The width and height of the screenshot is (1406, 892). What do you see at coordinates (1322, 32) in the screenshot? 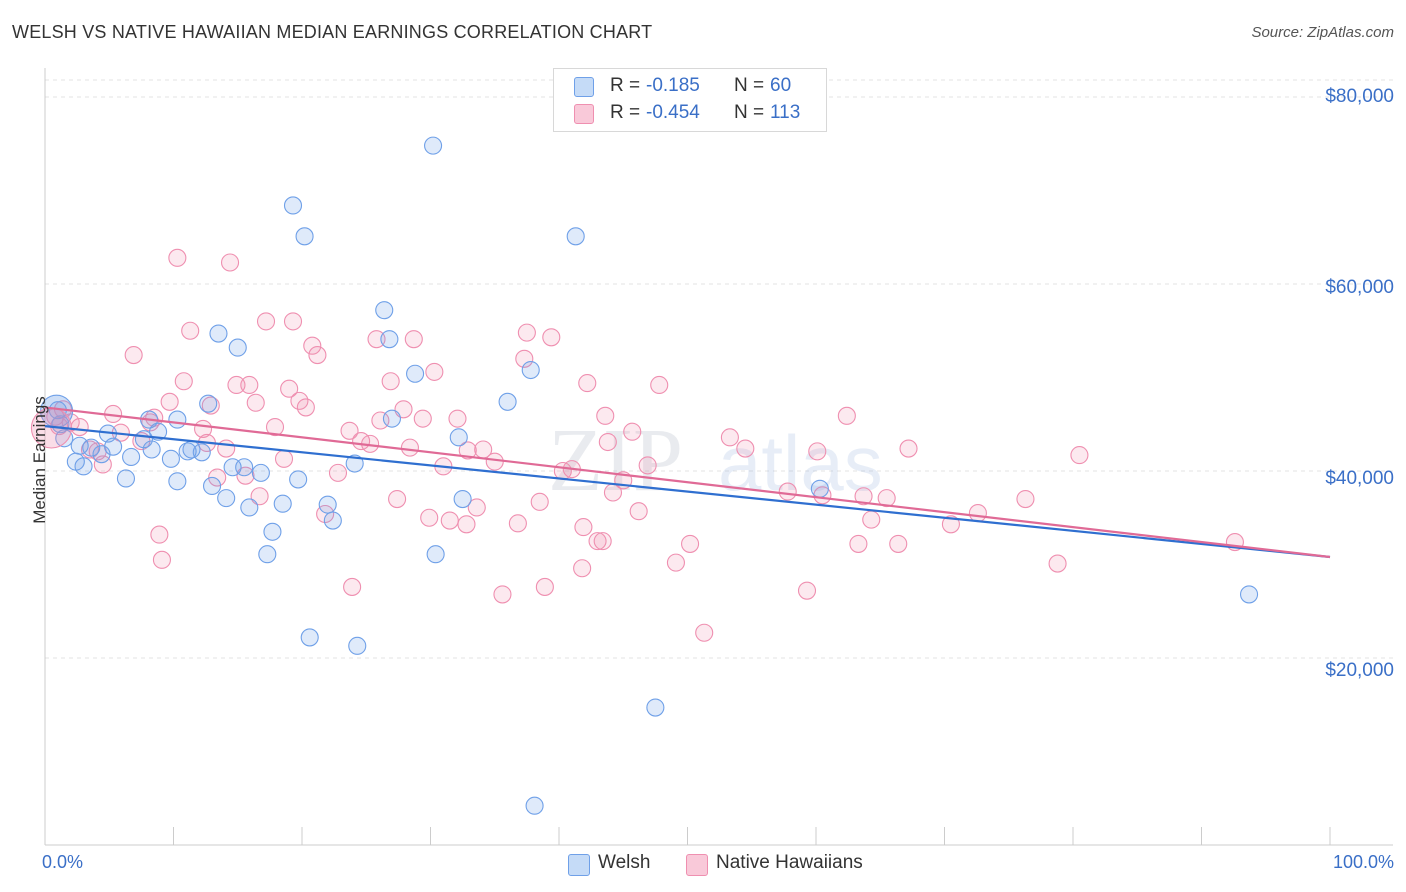
I see `source-label: Source: ZipAtlas.com` at bounding box center [1322, 32].